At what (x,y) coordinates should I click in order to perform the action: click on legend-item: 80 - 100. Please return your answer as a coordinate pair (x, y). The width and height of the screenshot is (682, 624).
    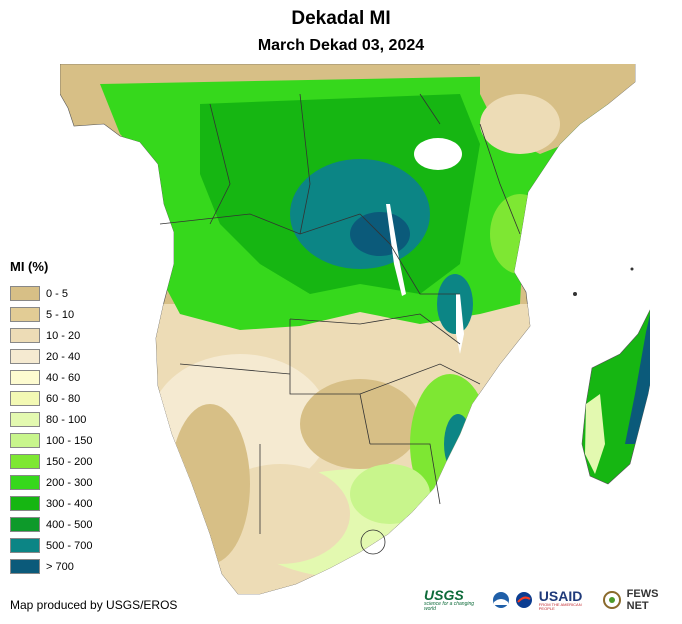
    Looking at the image, I should click on (51, 419).